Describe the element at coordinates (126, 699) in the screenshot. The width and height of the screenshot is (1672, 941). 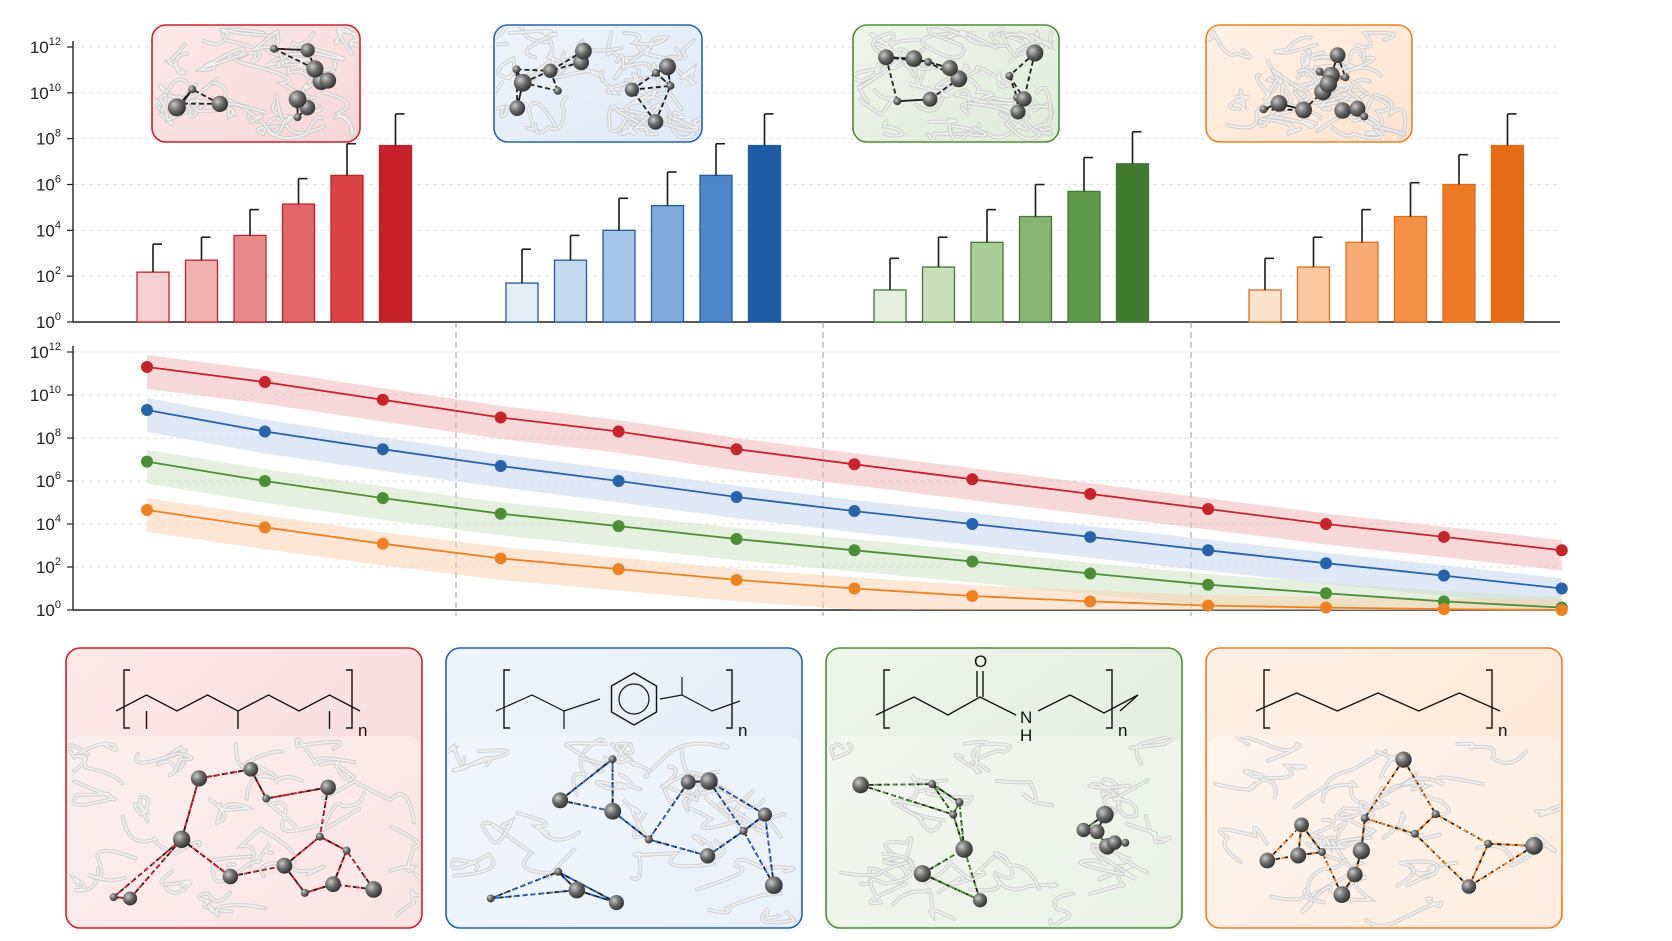
I see `repeat-bracket-left` at that location.